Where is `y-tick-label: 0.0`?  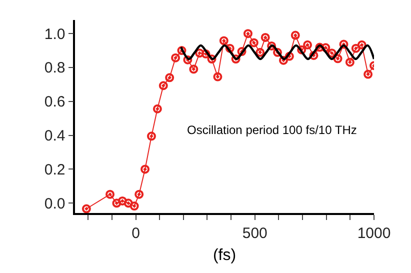
y-tick-label: 0.0 is located at coordinates (55, 203).